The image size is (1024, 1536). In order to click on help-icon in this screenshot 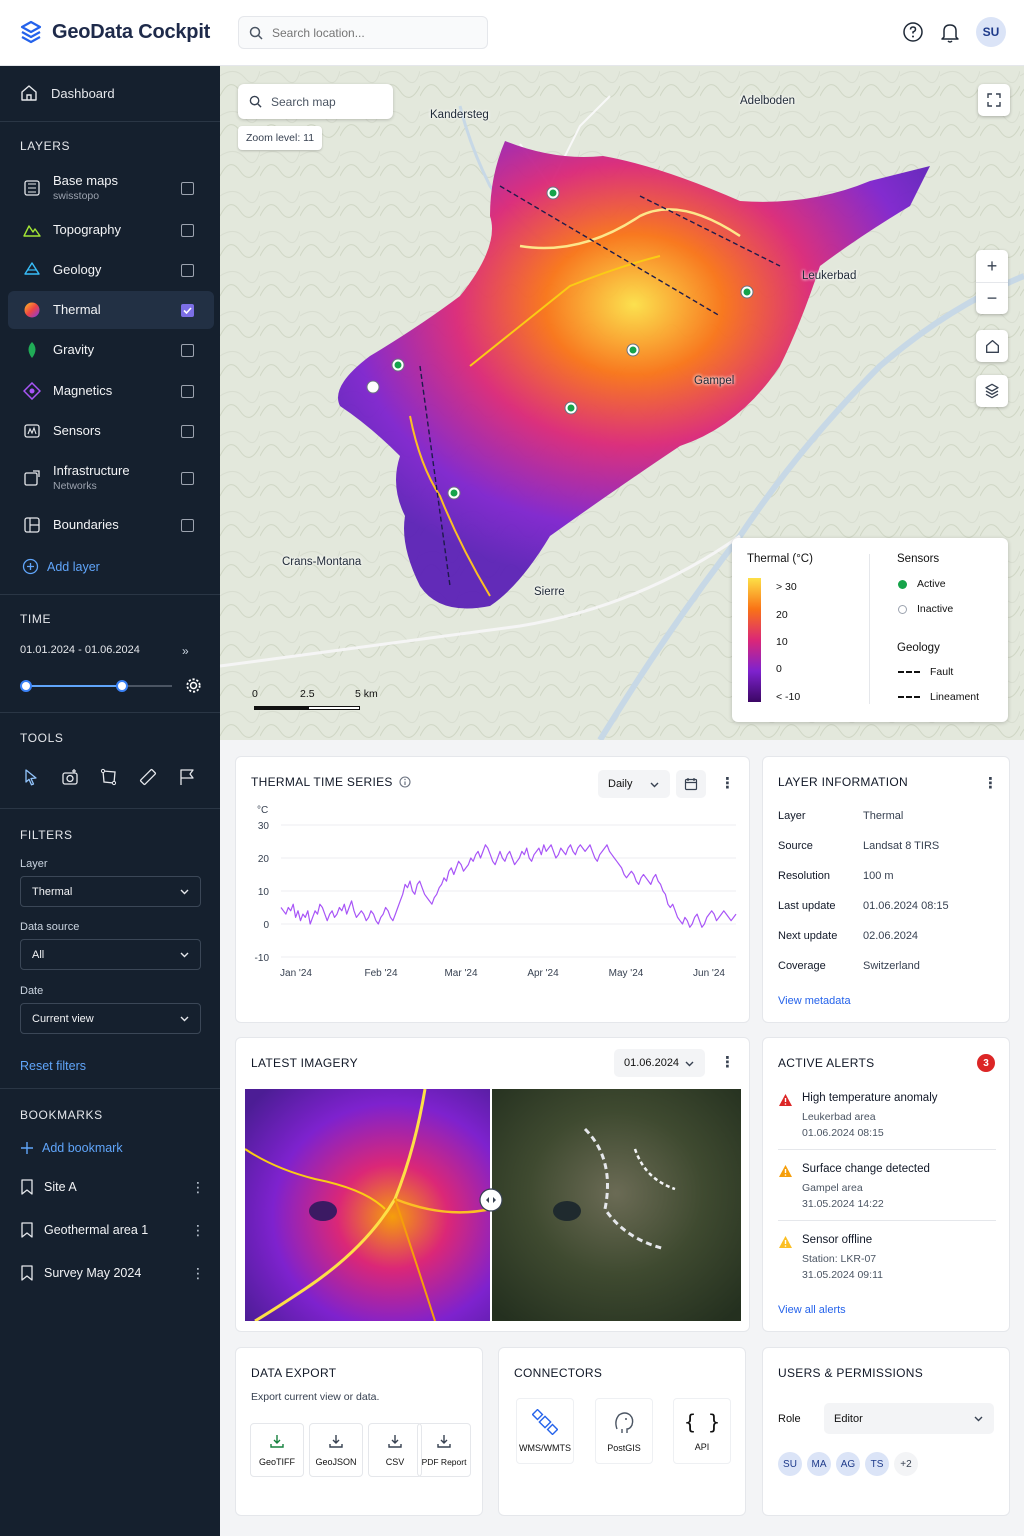, I will do `click(913, 32)`.